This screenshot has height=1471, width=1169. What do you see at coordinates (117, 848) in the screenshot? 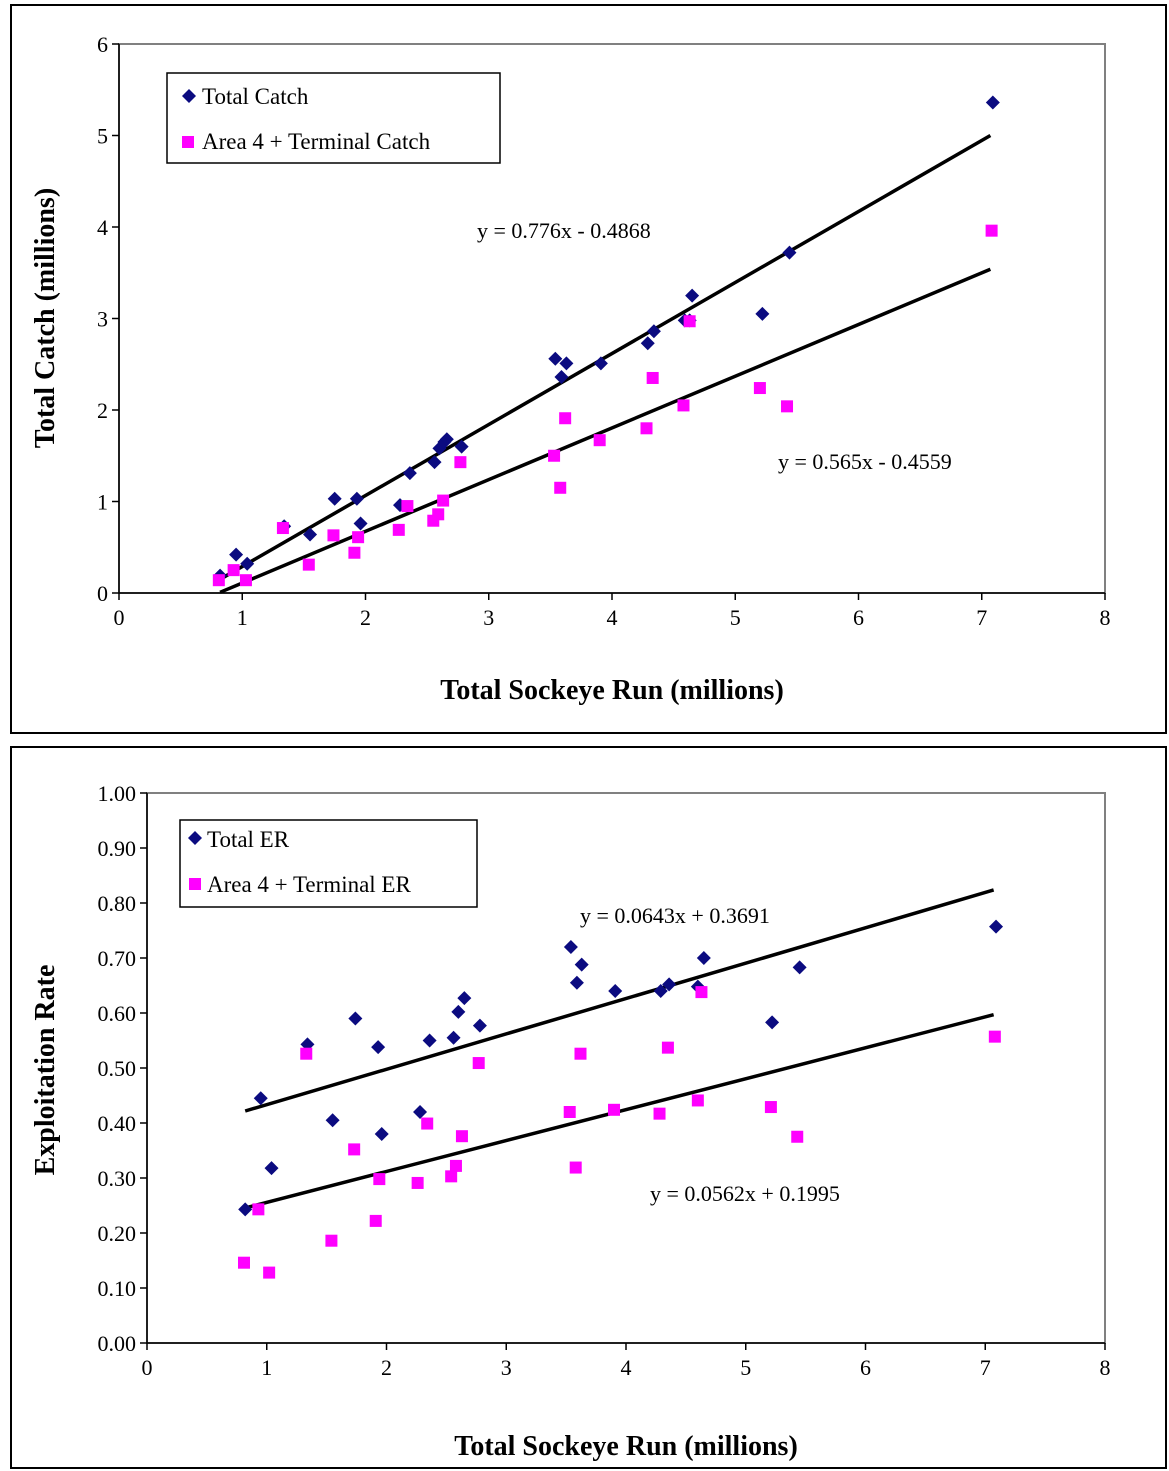
I see `y-tick-label: 0.90` at bounding box center [117, 848].